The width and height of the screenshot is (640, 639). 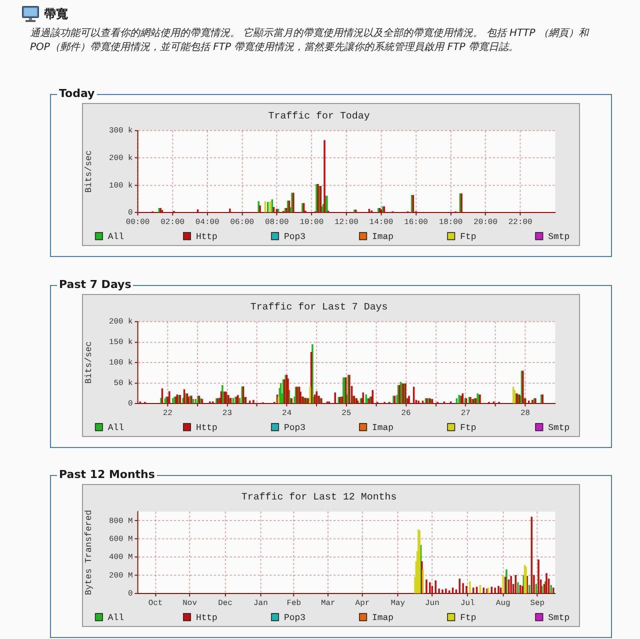 What do you see at coordinates (319, 116) in the screenshot?
I see `chart-subtitle: Traffic for Today` at bounding box center [319, 116].